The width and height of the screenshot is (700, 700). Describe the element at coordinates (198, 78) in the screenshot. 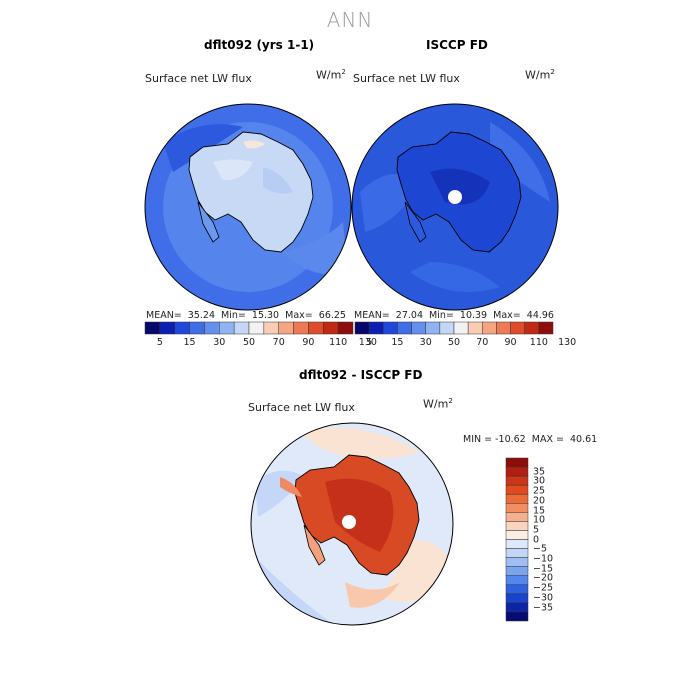

I see `field-label-model: Surface net LW flux` at that location.